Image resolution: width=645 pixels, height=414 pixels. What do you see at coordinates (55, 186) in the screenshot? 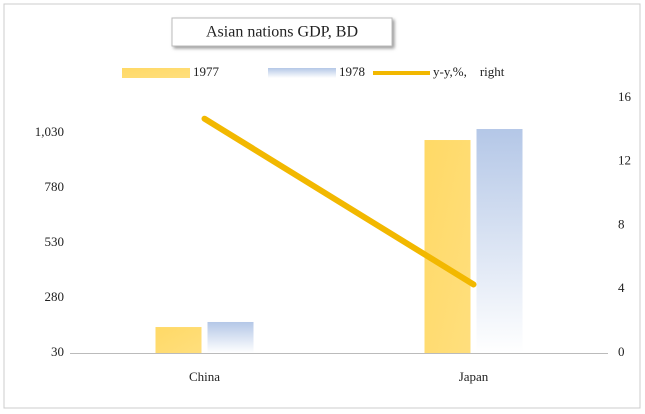
I see `y-tick-label: 780` at bounding box center [55, 186].